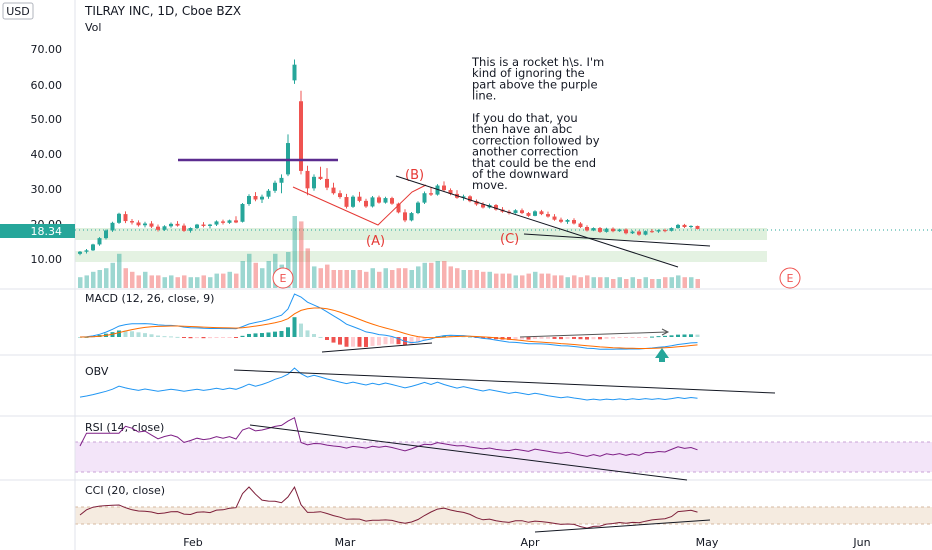 Image resolution: width=932 pixels, height=550 pixels. I want to click on chart-header: USD TILRAY INC, 1D, Cboe BZX Vol, so click(121, 18).